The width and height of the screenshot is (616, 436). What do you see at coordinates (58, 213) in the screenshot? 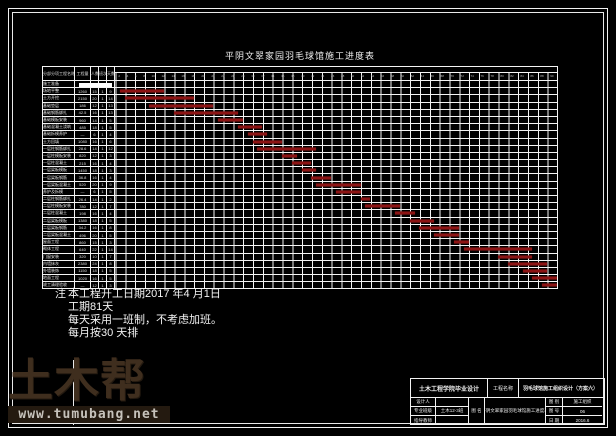
I see `task-name: 二层柱混凝土` at bounding box center [58, 213].